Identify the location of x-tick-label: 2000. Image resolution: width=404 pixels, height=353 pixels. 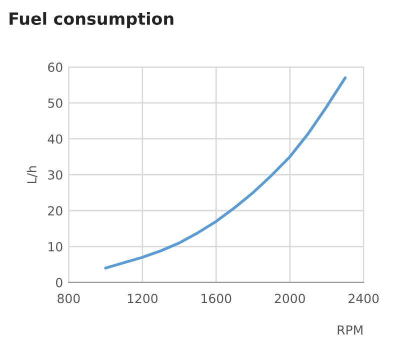
(289, 299).